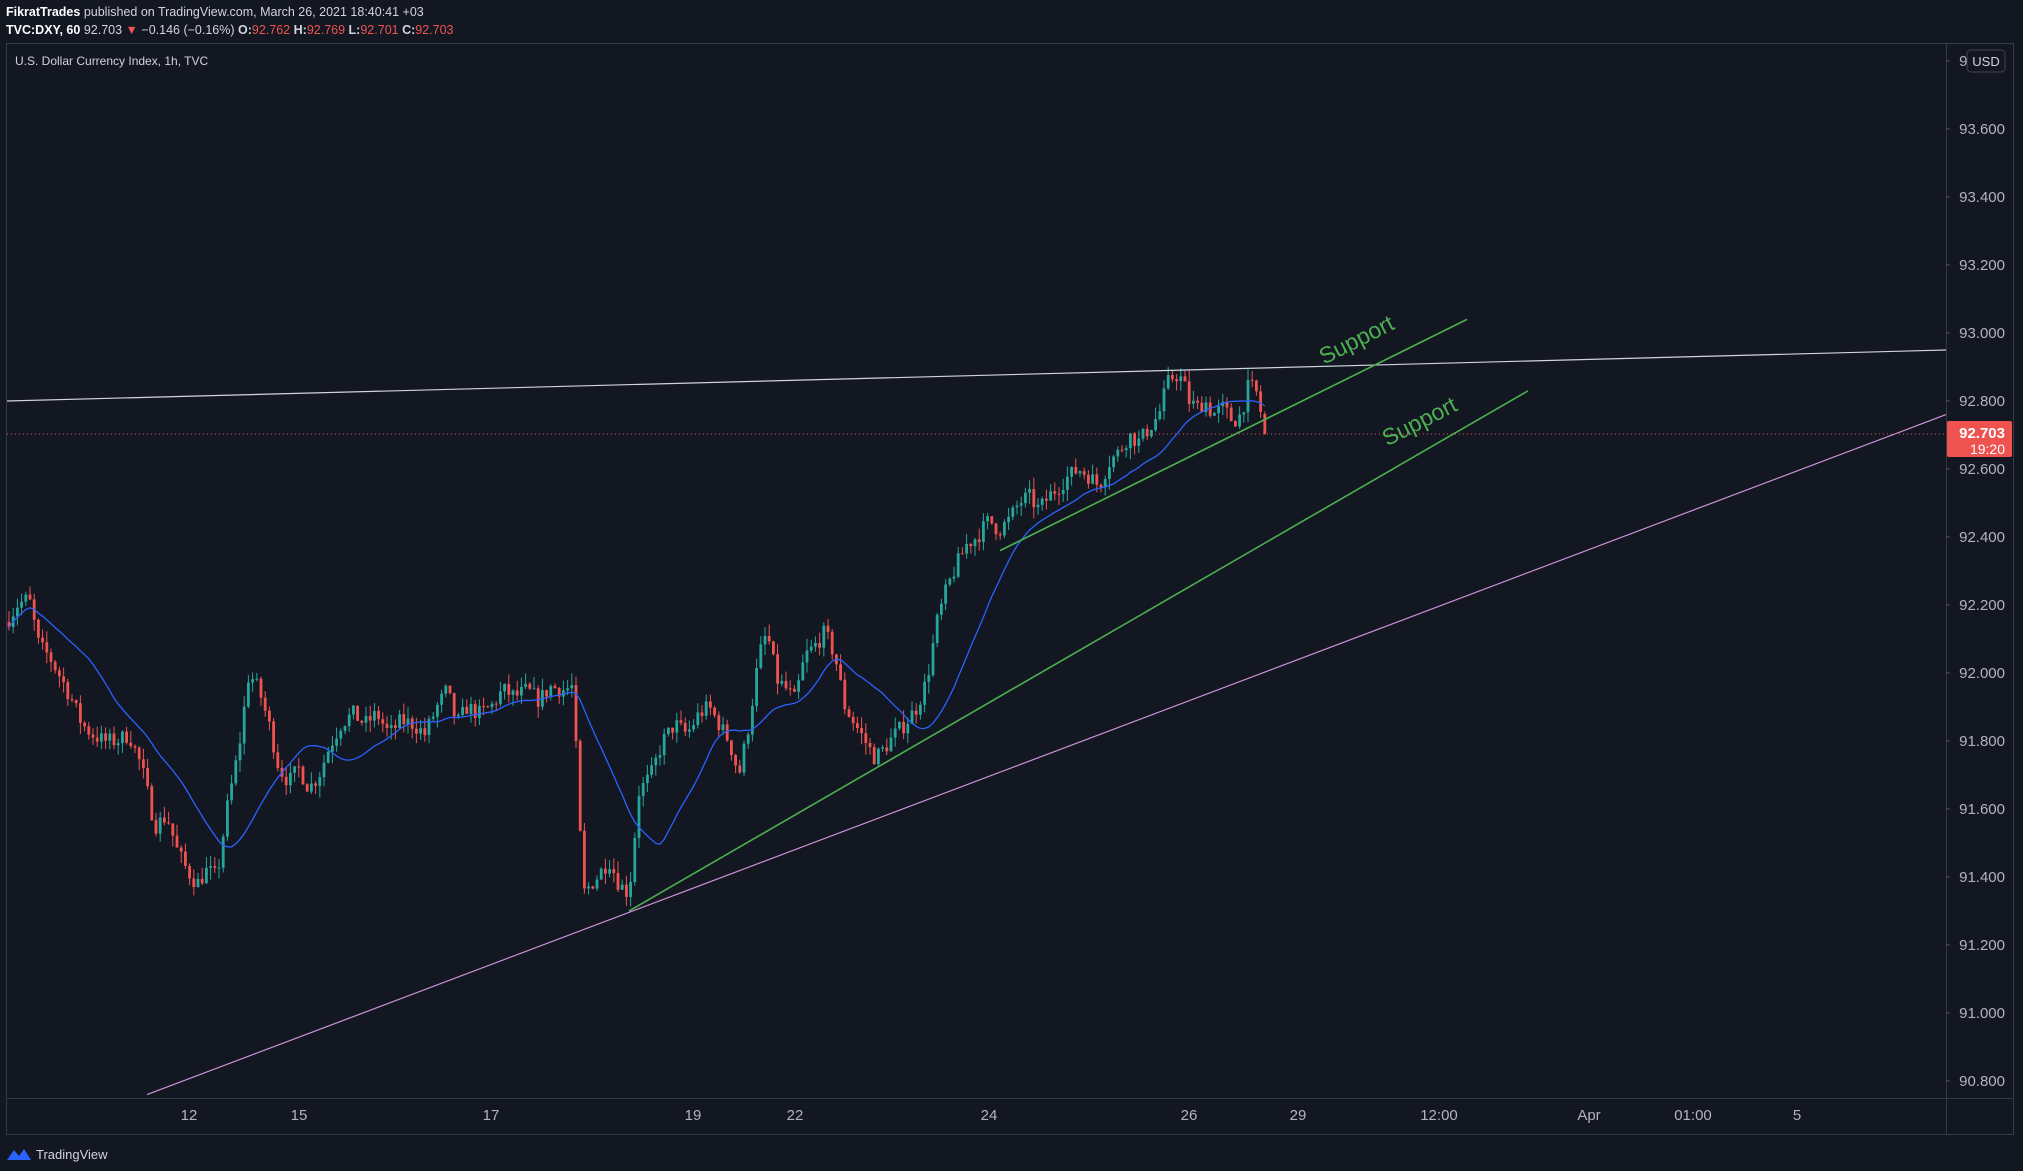 The width and height of the screenshot is (2023, 1171). I want to click on price-tick-label: 92.200, so click(1982, 605).